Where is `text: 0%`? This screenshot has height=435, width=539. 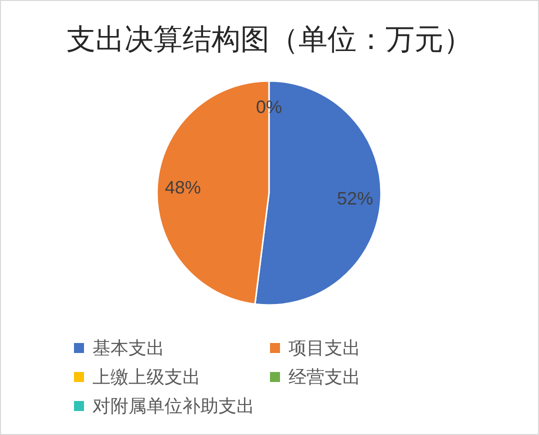 text: 0% is located at coordinates (269, 106).